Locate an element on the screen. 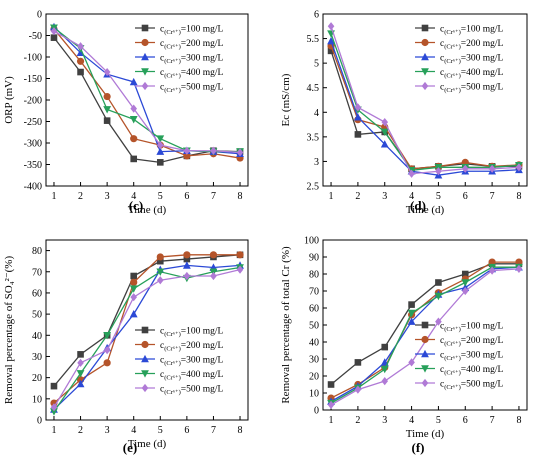  x-tick-label: 1 is located at coordinates (53, 430).